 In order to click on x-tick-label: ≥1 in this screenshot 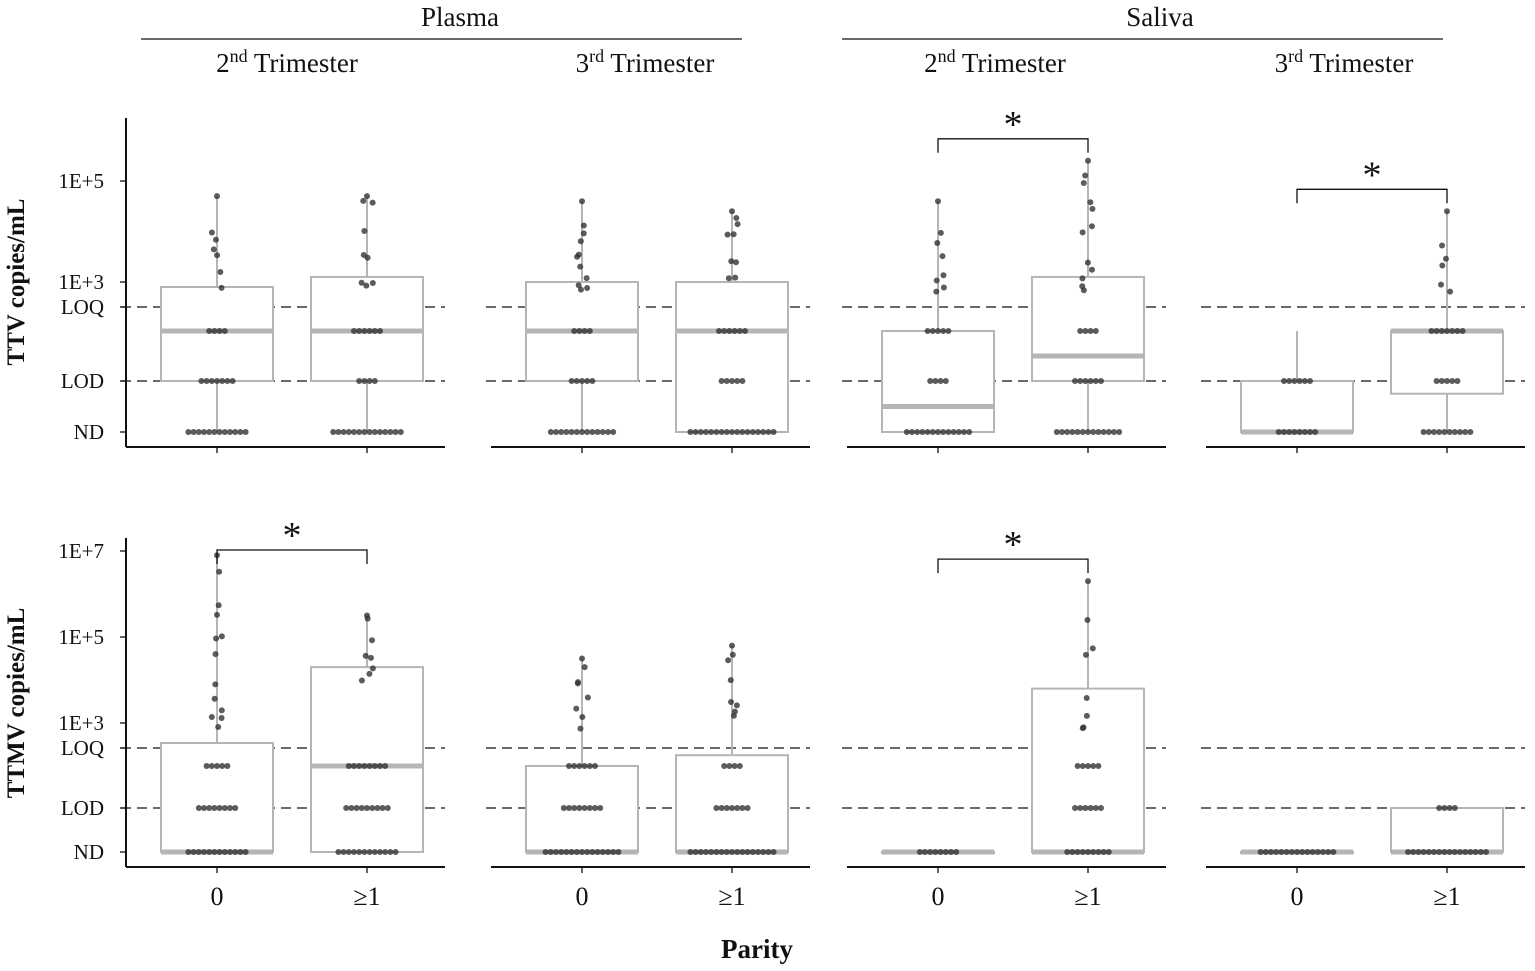, I will do `click(1087, 896)`.